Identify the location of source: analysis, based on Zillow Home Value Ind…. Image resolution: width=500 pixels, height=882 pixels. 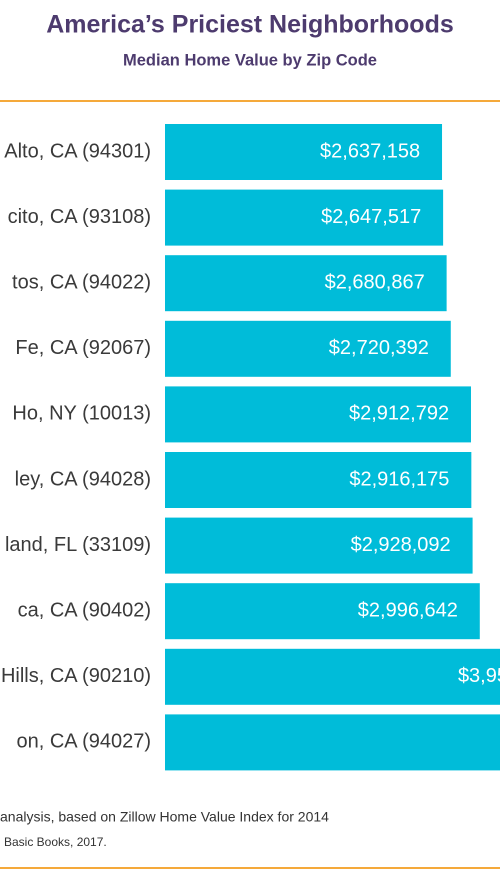
(164, 817).